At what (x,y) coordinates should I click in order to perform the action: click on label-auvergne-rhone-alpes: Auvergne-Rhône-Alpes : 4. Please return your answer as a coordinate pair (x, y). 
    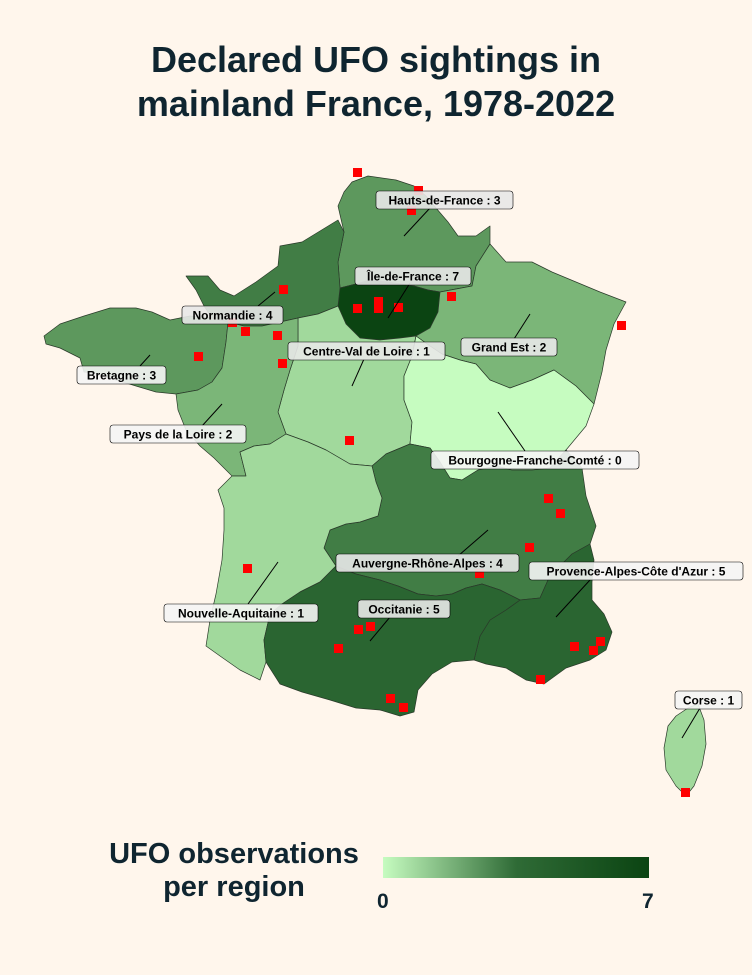
    Looking at the image, I should click on (427, 563).